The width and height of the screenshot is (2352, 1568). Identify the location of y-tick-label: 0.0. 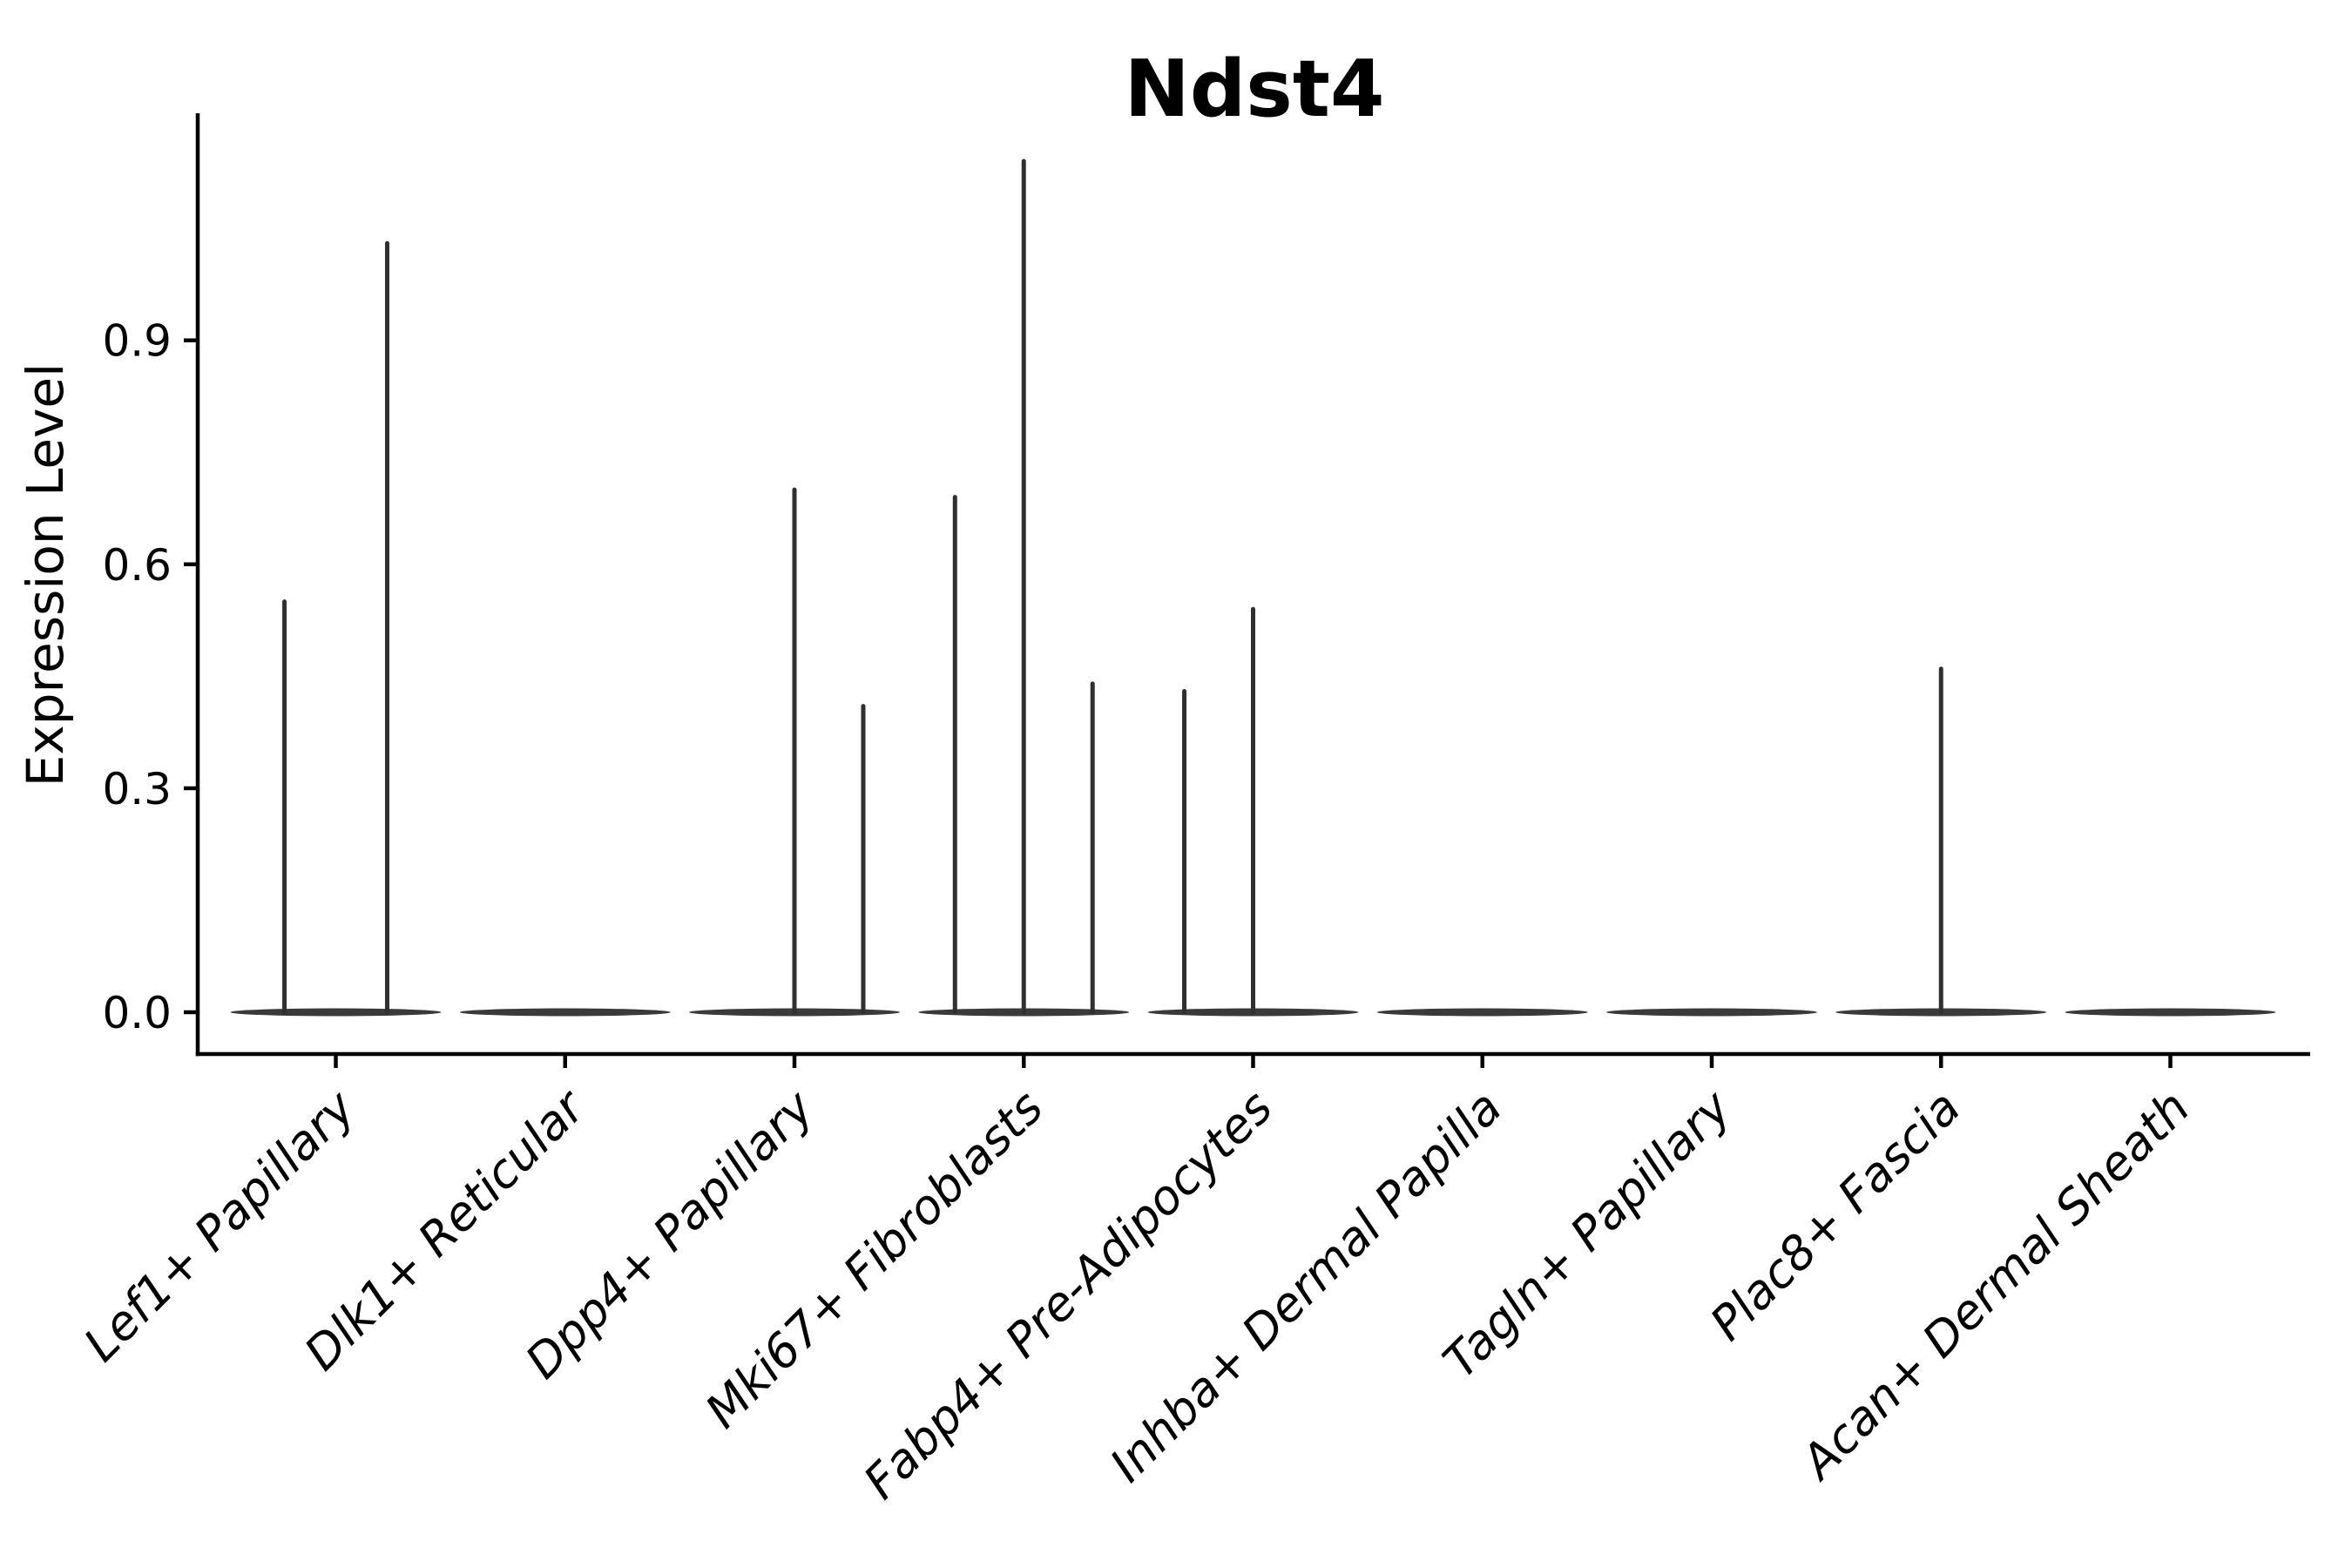
(137, 1013).